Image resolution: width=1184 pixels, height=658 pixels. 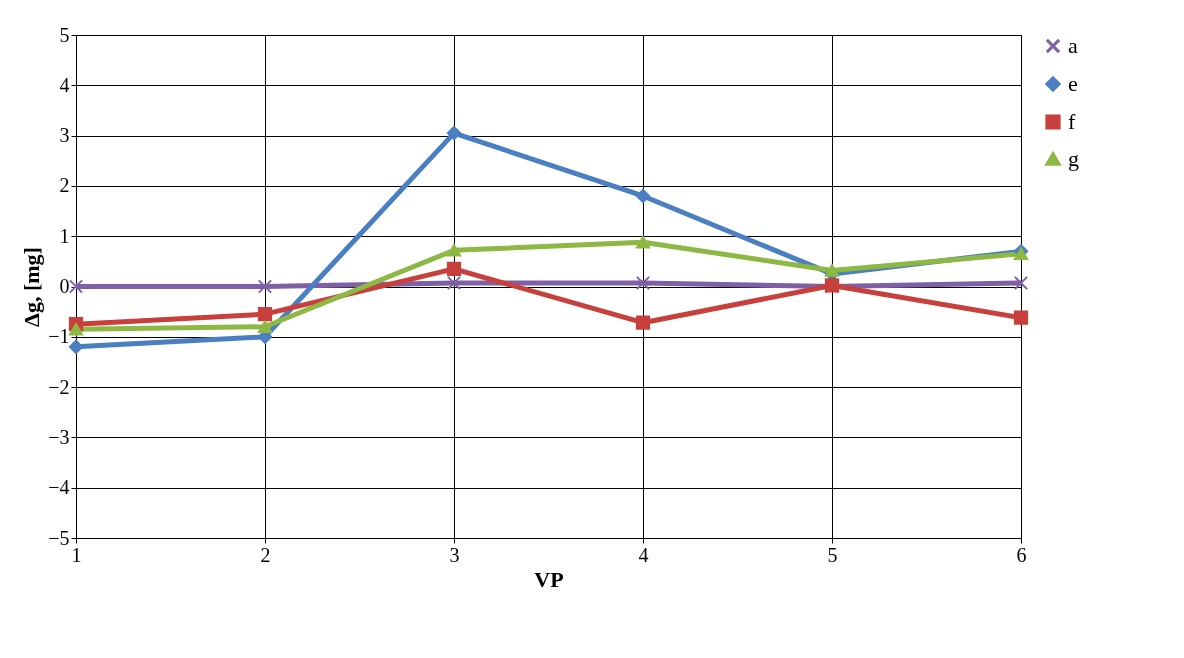 I want to click on legend-label: f, so click(x=1072, y=121).